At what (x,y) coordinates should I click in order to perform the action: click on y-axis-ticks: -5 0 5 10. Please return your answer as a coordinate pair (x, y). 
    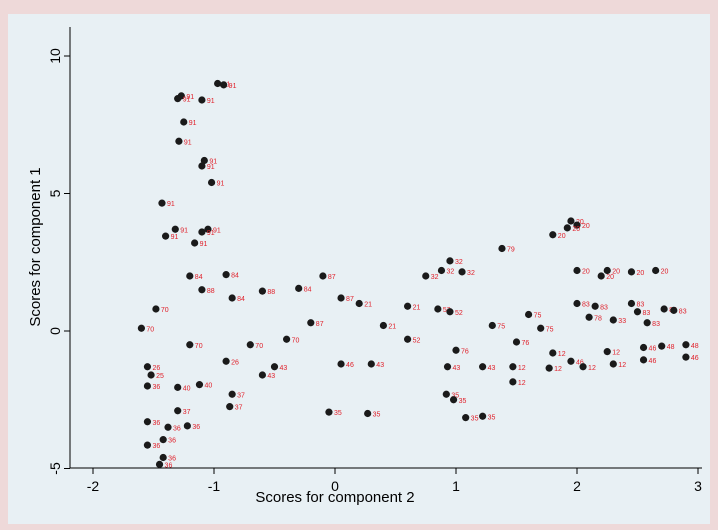
    Looking at the image, I should click on (58, 261).